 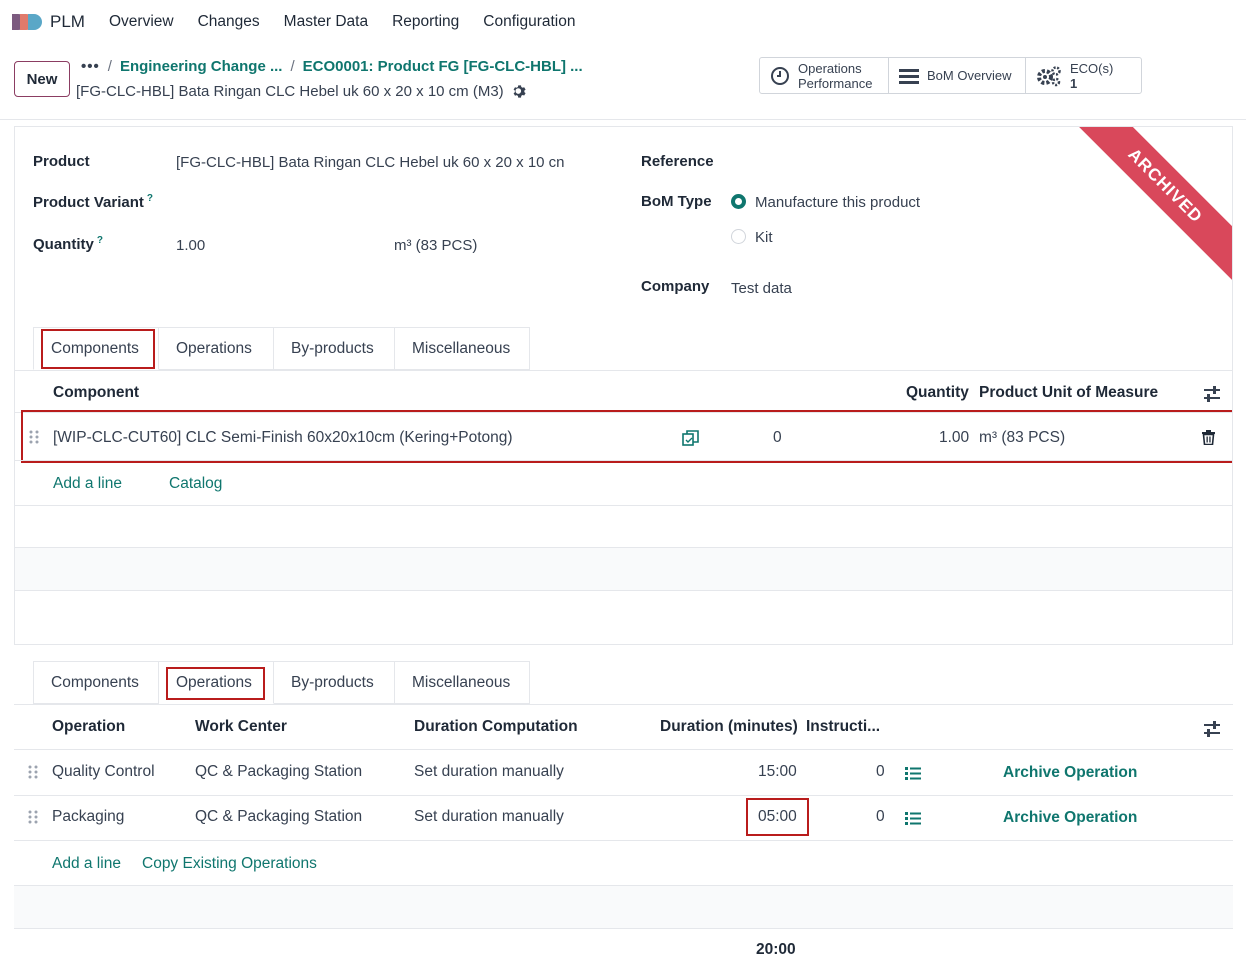 I want to click on operation-duration: 15:00, so click(x=777, y=771).